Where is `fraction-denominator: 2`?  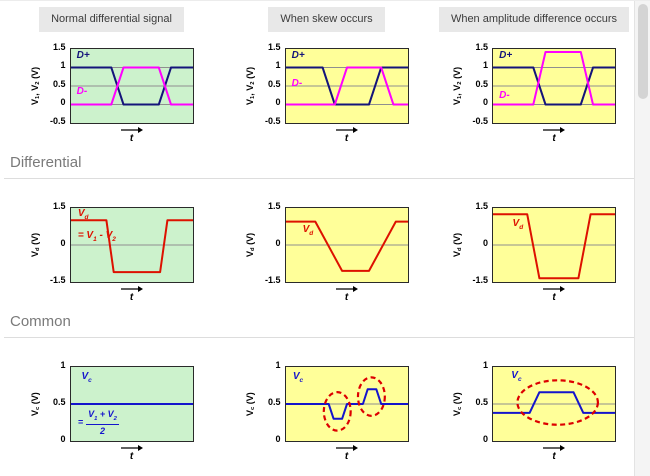 fraction-denominator: 2 is located at coordinates (102, 430).